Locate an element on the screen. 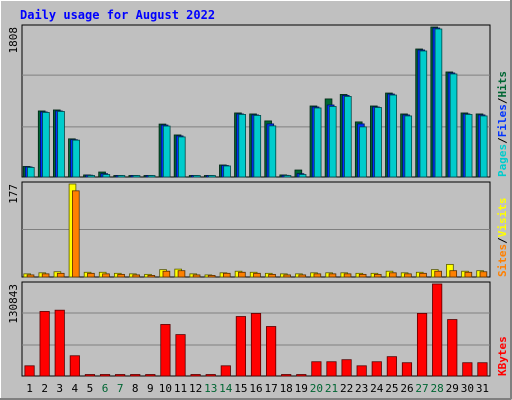  day-label-24: 24 is located at coordinates (377, 388).